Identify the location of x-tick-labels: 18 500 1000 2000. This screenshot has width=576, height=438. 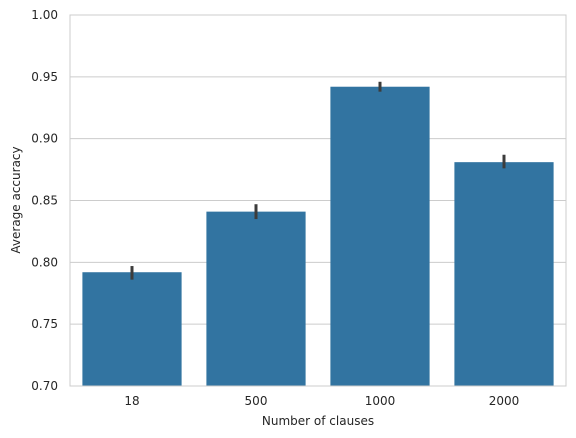
(321, 401).